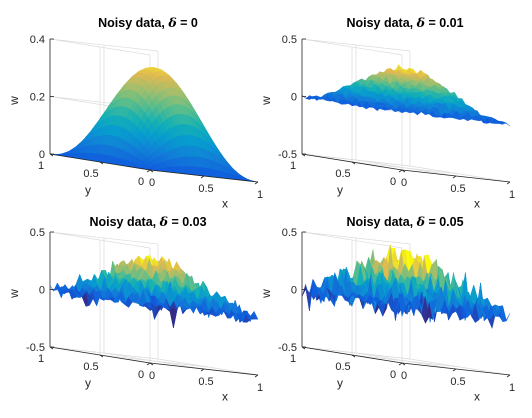 The height and width of the screenshot is (418, 532). I want to click on subplot-title: Noisy data, δ = 0.03, so click(147, 221).